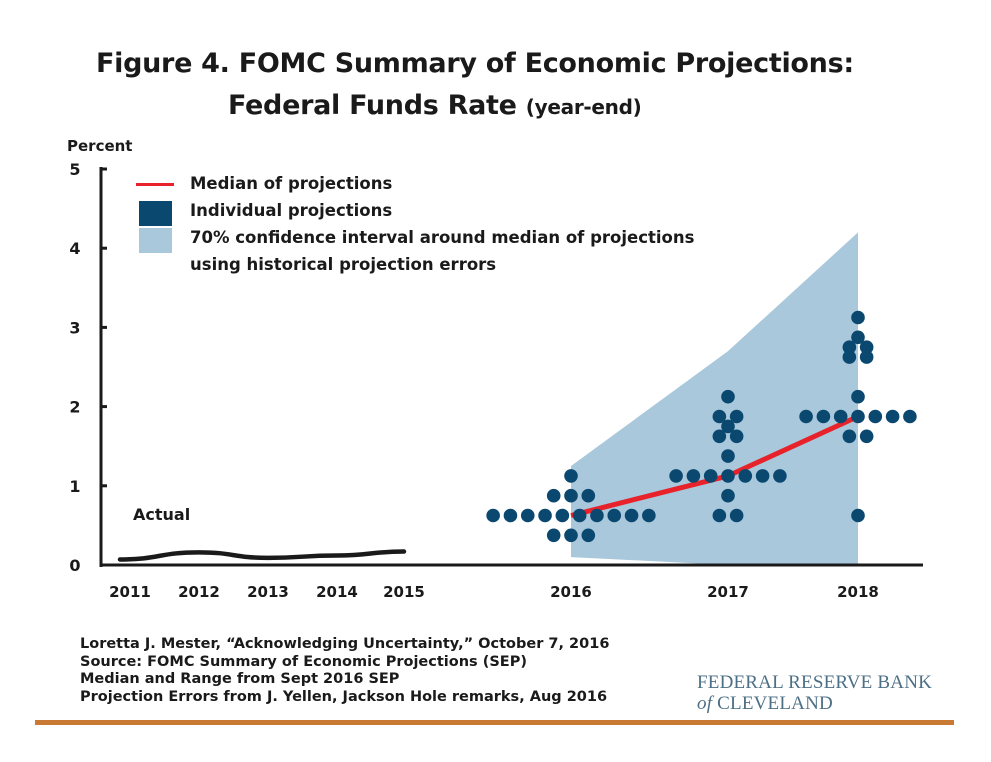 Image resolution: width=991 pixels, height=762 pixels. What do you see at coordinates (268, 592) in the screenshot?
I see `x-tick-label: 2013` at bounding box center [268, 592].